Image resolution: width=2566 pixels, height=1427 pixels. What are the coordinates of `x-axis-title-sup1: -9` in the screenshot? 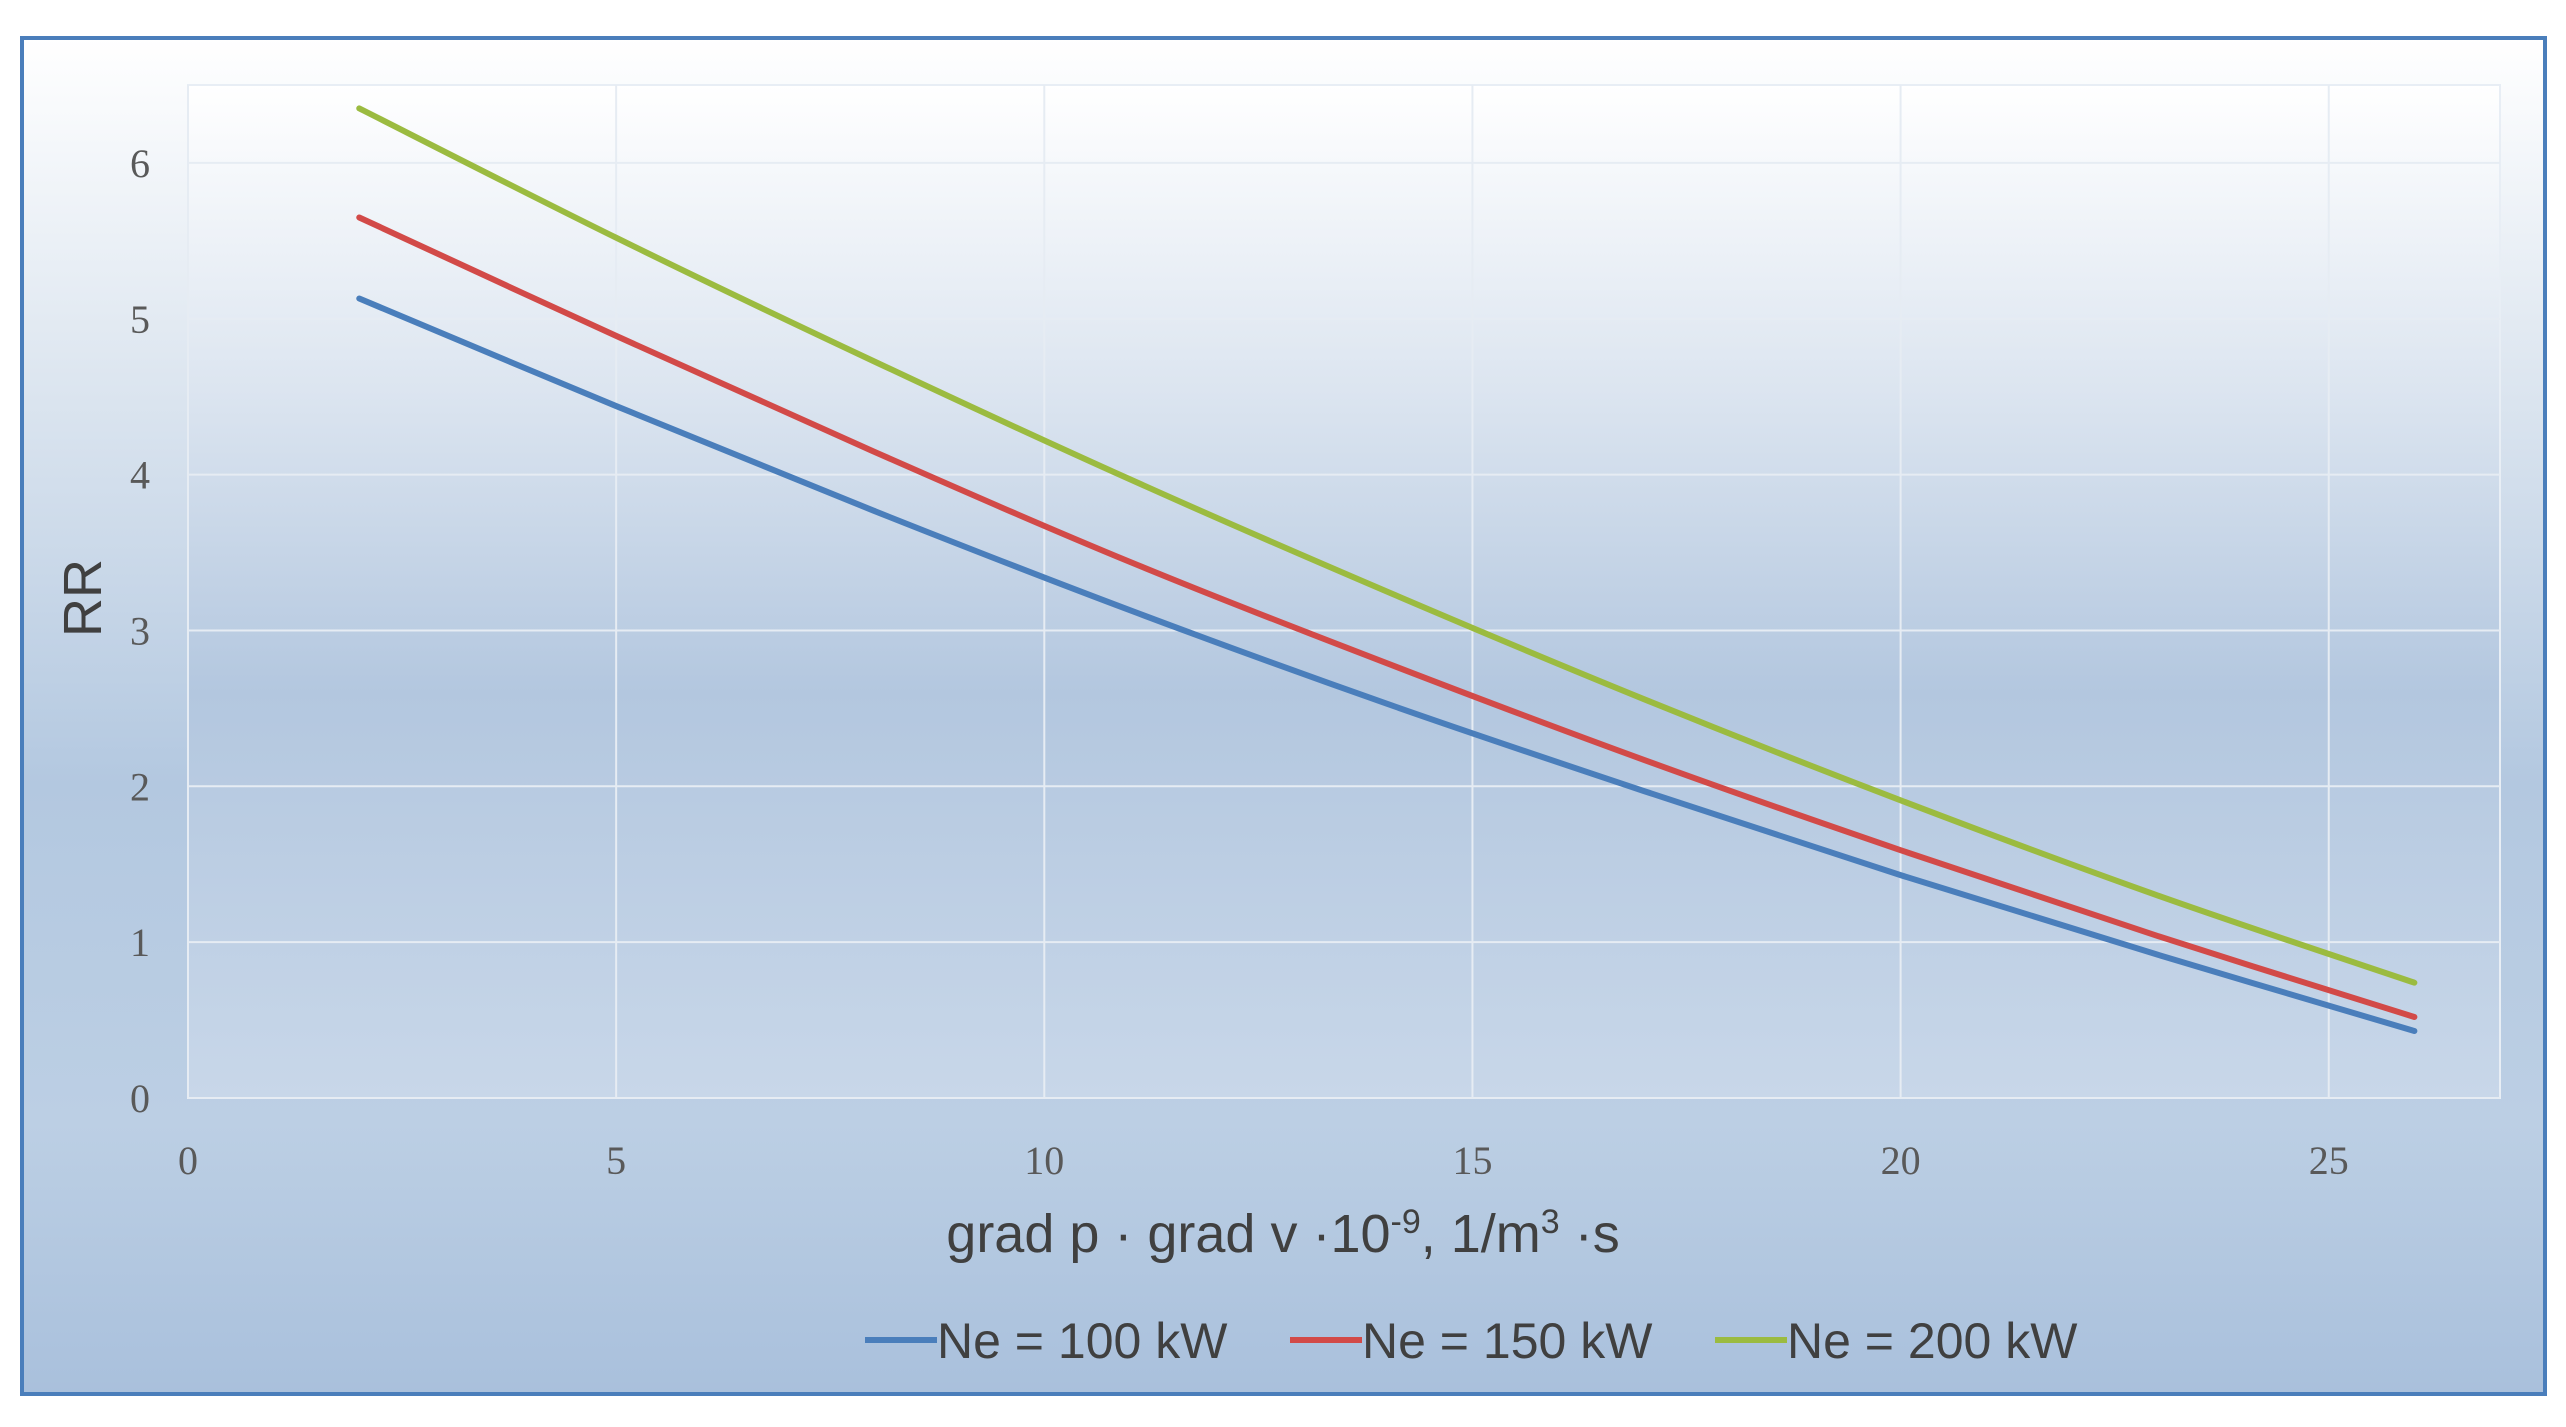 It's located at (1406, 1222).